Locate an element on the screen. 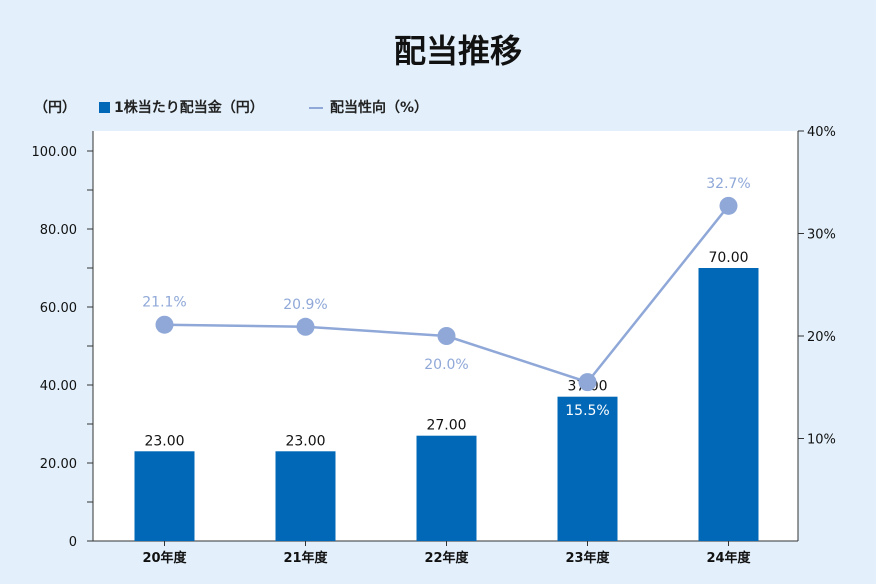  left-tick-label: 60.00 is located at coordinates (58, 308).